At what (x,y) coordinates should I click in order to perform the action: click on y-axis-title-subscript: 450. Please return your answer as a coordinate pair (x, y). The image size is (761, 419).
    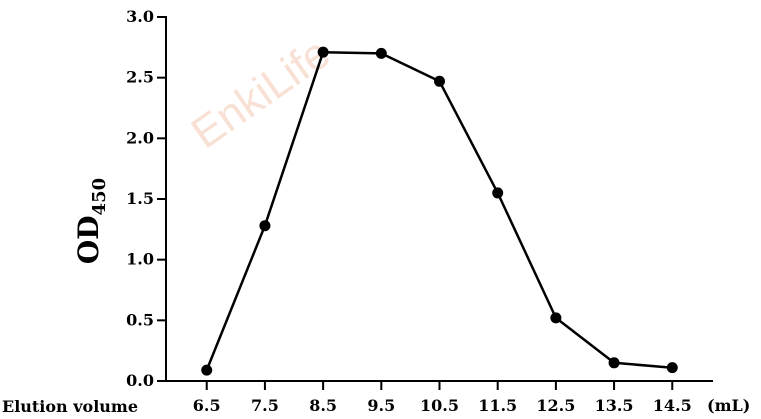
    Looking at the image, I should click on (99, 197).